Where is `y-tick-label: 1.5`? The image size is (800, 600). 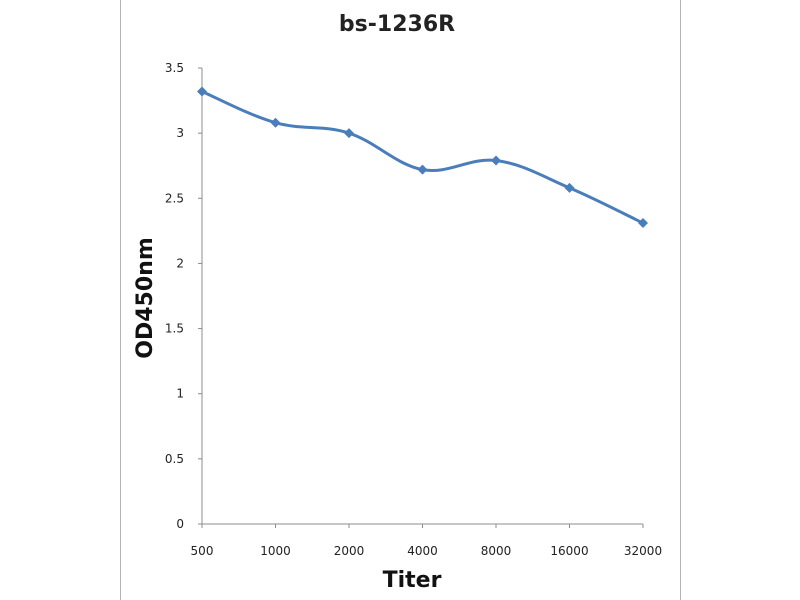 y-tick-label: 1.5 is located at coordinates (174, 329).